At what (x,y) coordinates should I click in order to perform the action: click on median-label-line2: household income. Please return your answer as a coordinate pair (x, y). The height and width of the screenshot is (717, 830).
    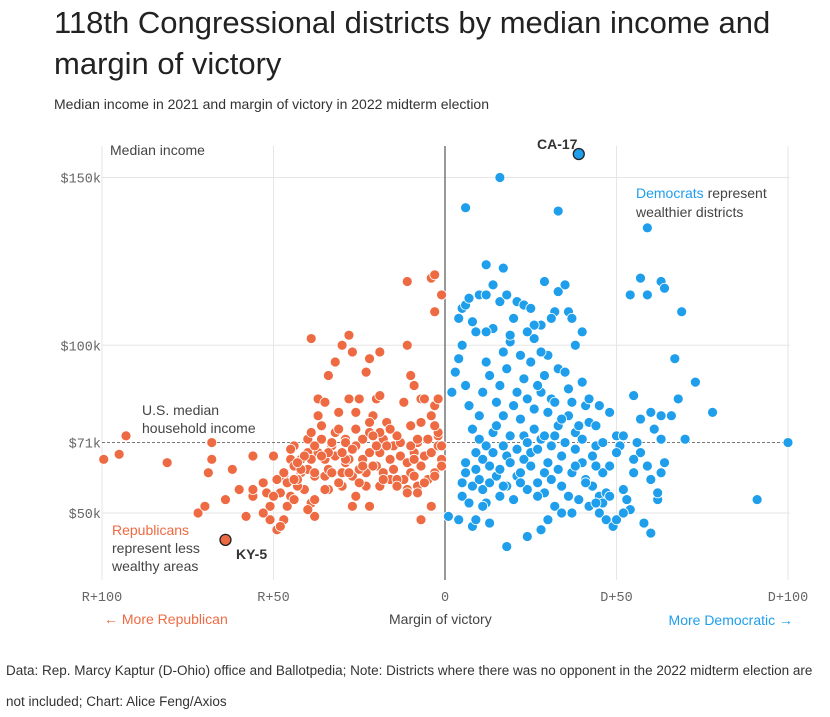
    Looking at the image, I should click on (199, 428).